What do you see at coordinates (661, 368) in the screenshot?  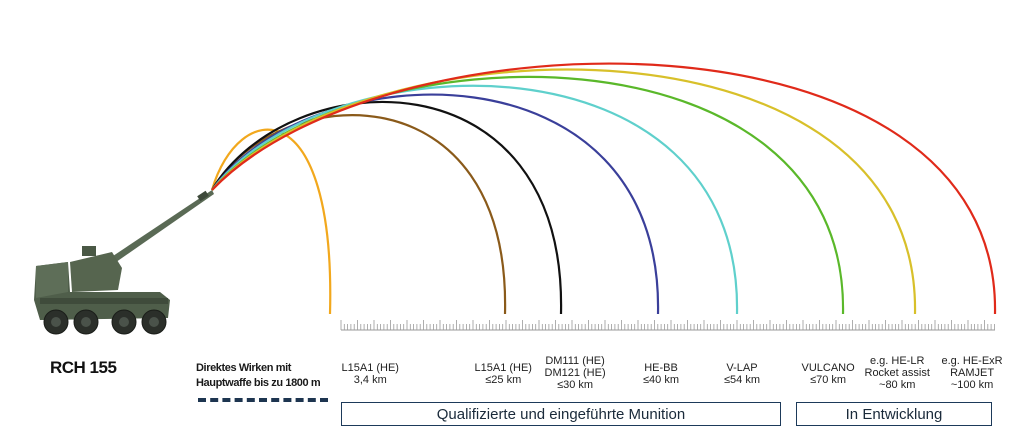 I see `ammo-label-4-line-1: HE-BB` at bounding box center [661, 368].